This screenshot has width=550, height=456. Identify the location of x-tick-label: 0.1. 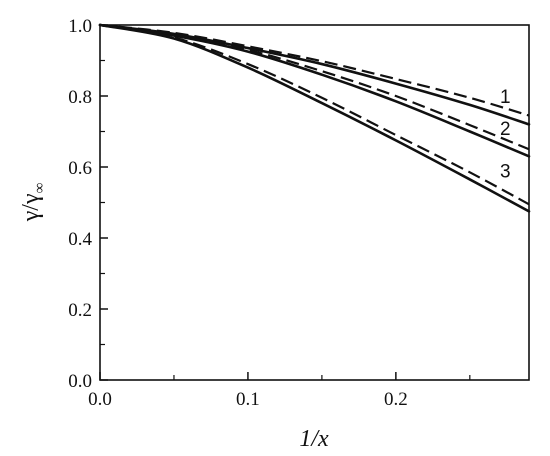
(248, 399).